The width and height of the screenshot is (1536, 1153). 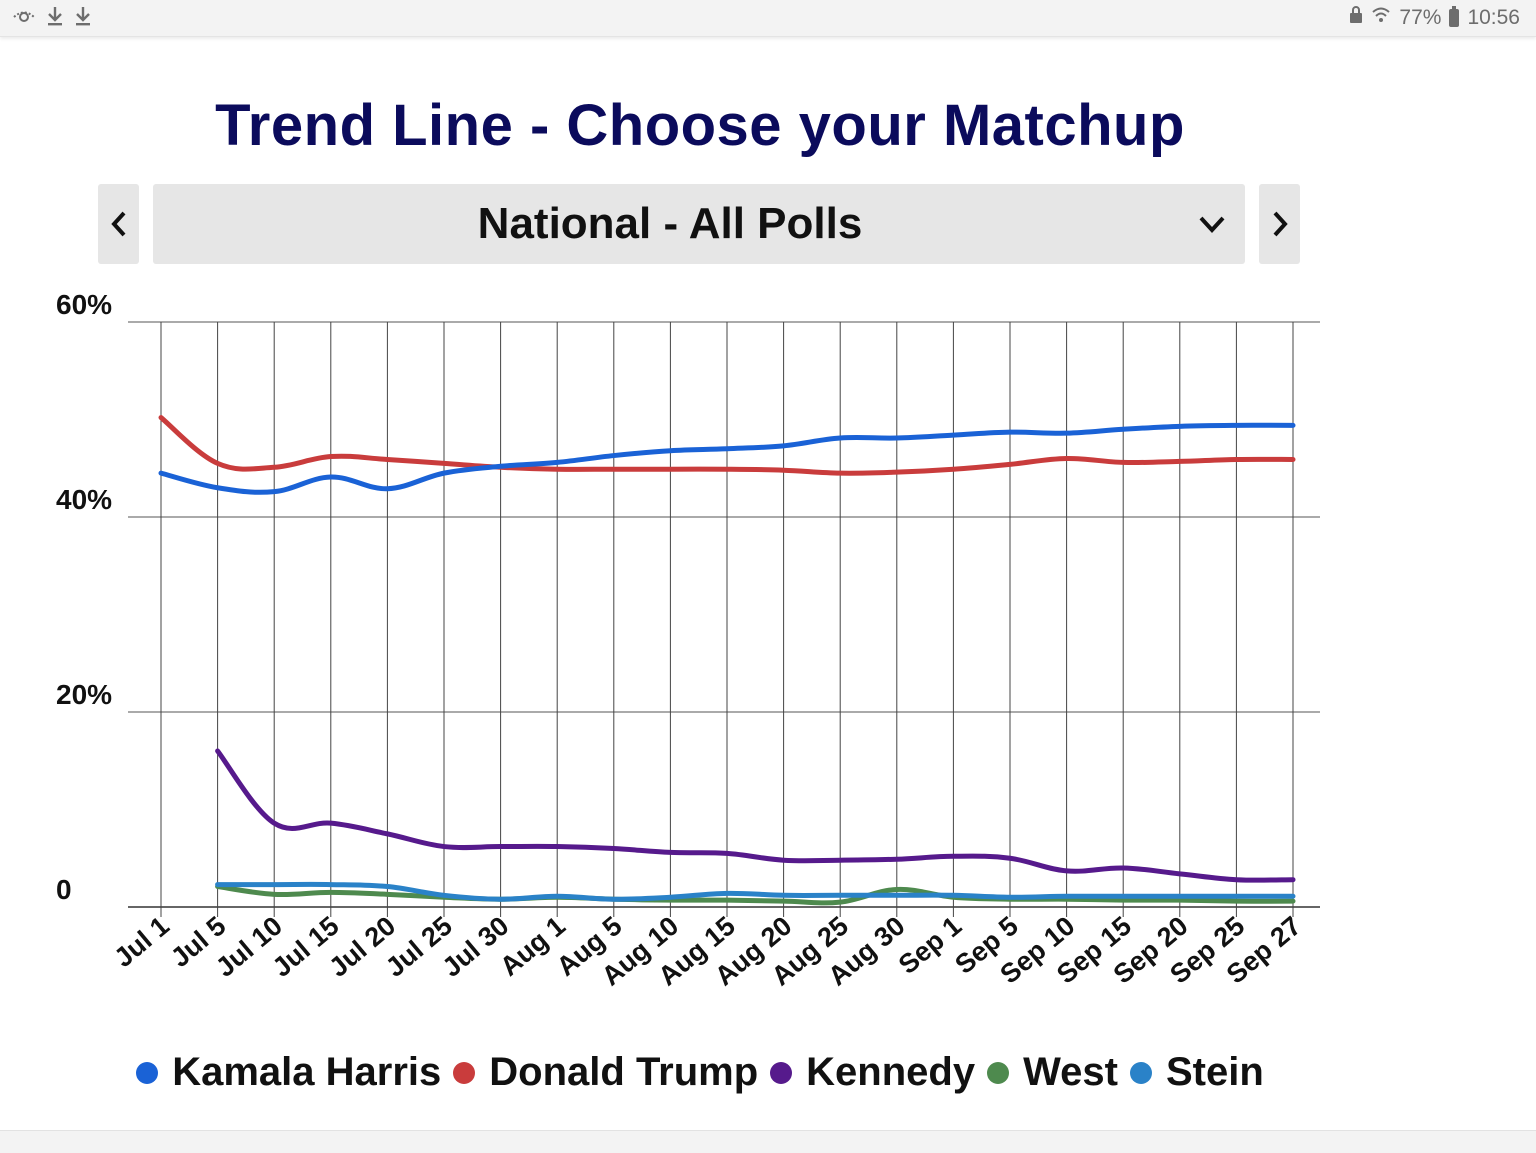 What do you see at coordinates (1214, 1072) in the screenshot?
I see `legend-label: Stein` at bounding box center [1214, 1072].